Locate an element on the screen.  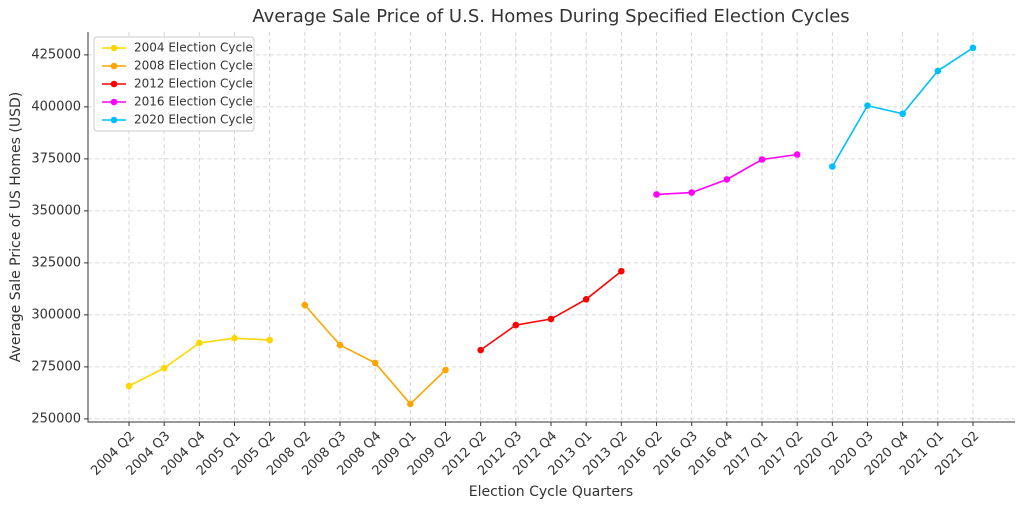
y-tick-label: 325000 is located at coordinates (56, 262).